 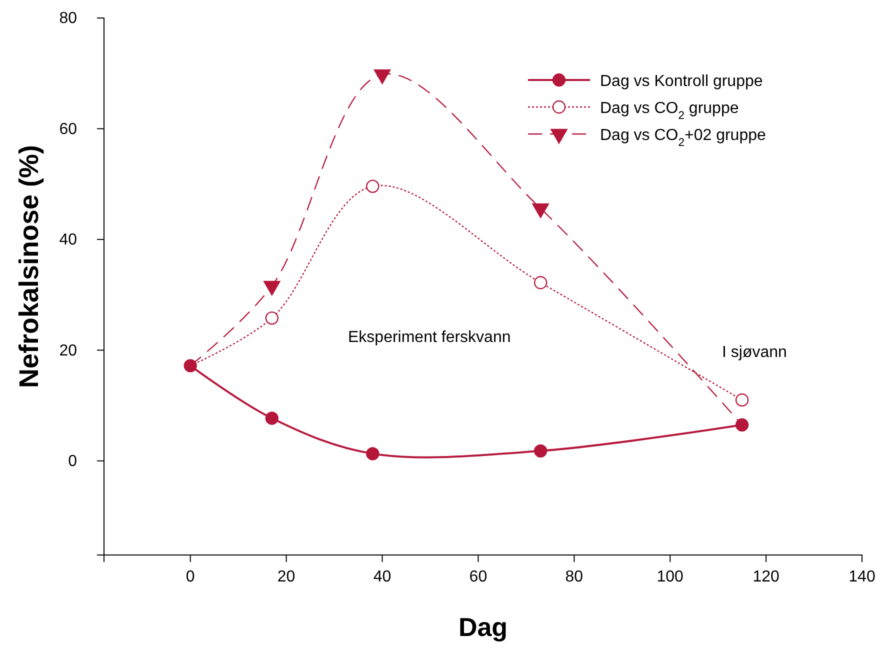 I want to click on x-tick-label: 120, so click(x=766, y=577).